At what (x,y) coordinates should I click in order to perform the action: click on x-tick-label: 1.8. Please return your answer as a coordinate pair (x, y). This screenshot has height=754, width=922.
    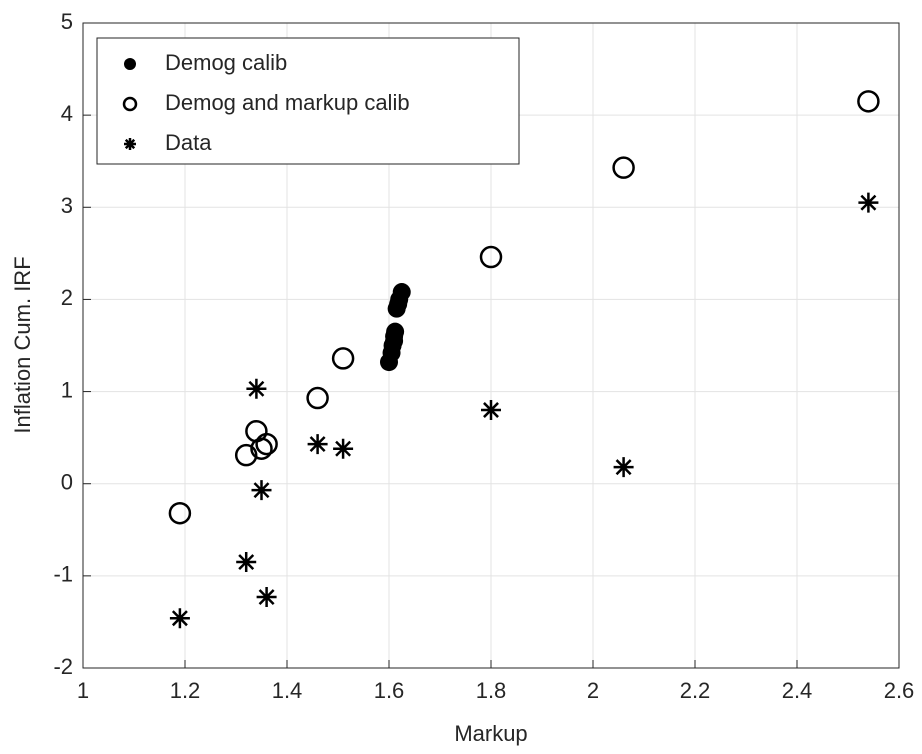
    Looking at the image, I should click on (491, 690).